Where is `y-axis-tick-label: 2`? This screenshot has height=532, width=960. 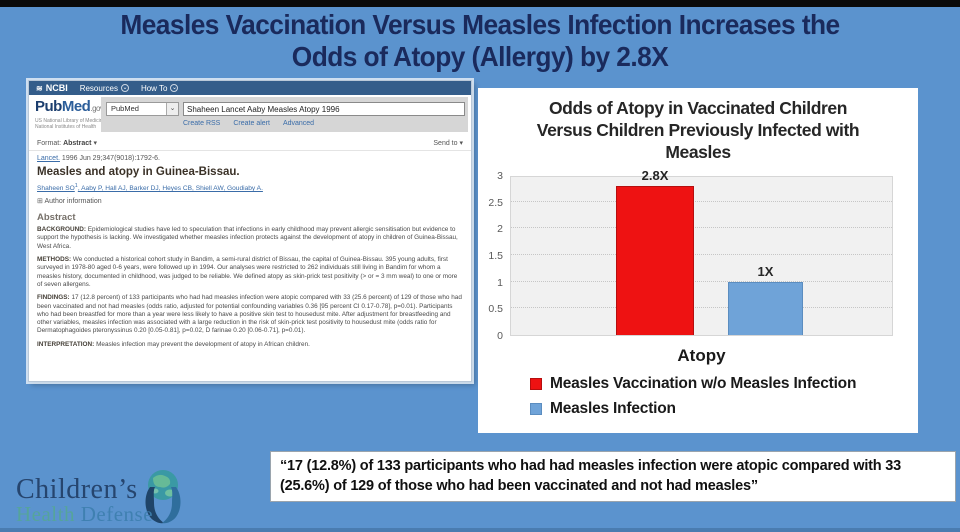 y-axis-tick-label: 2 is located at coordinates (500, 229).